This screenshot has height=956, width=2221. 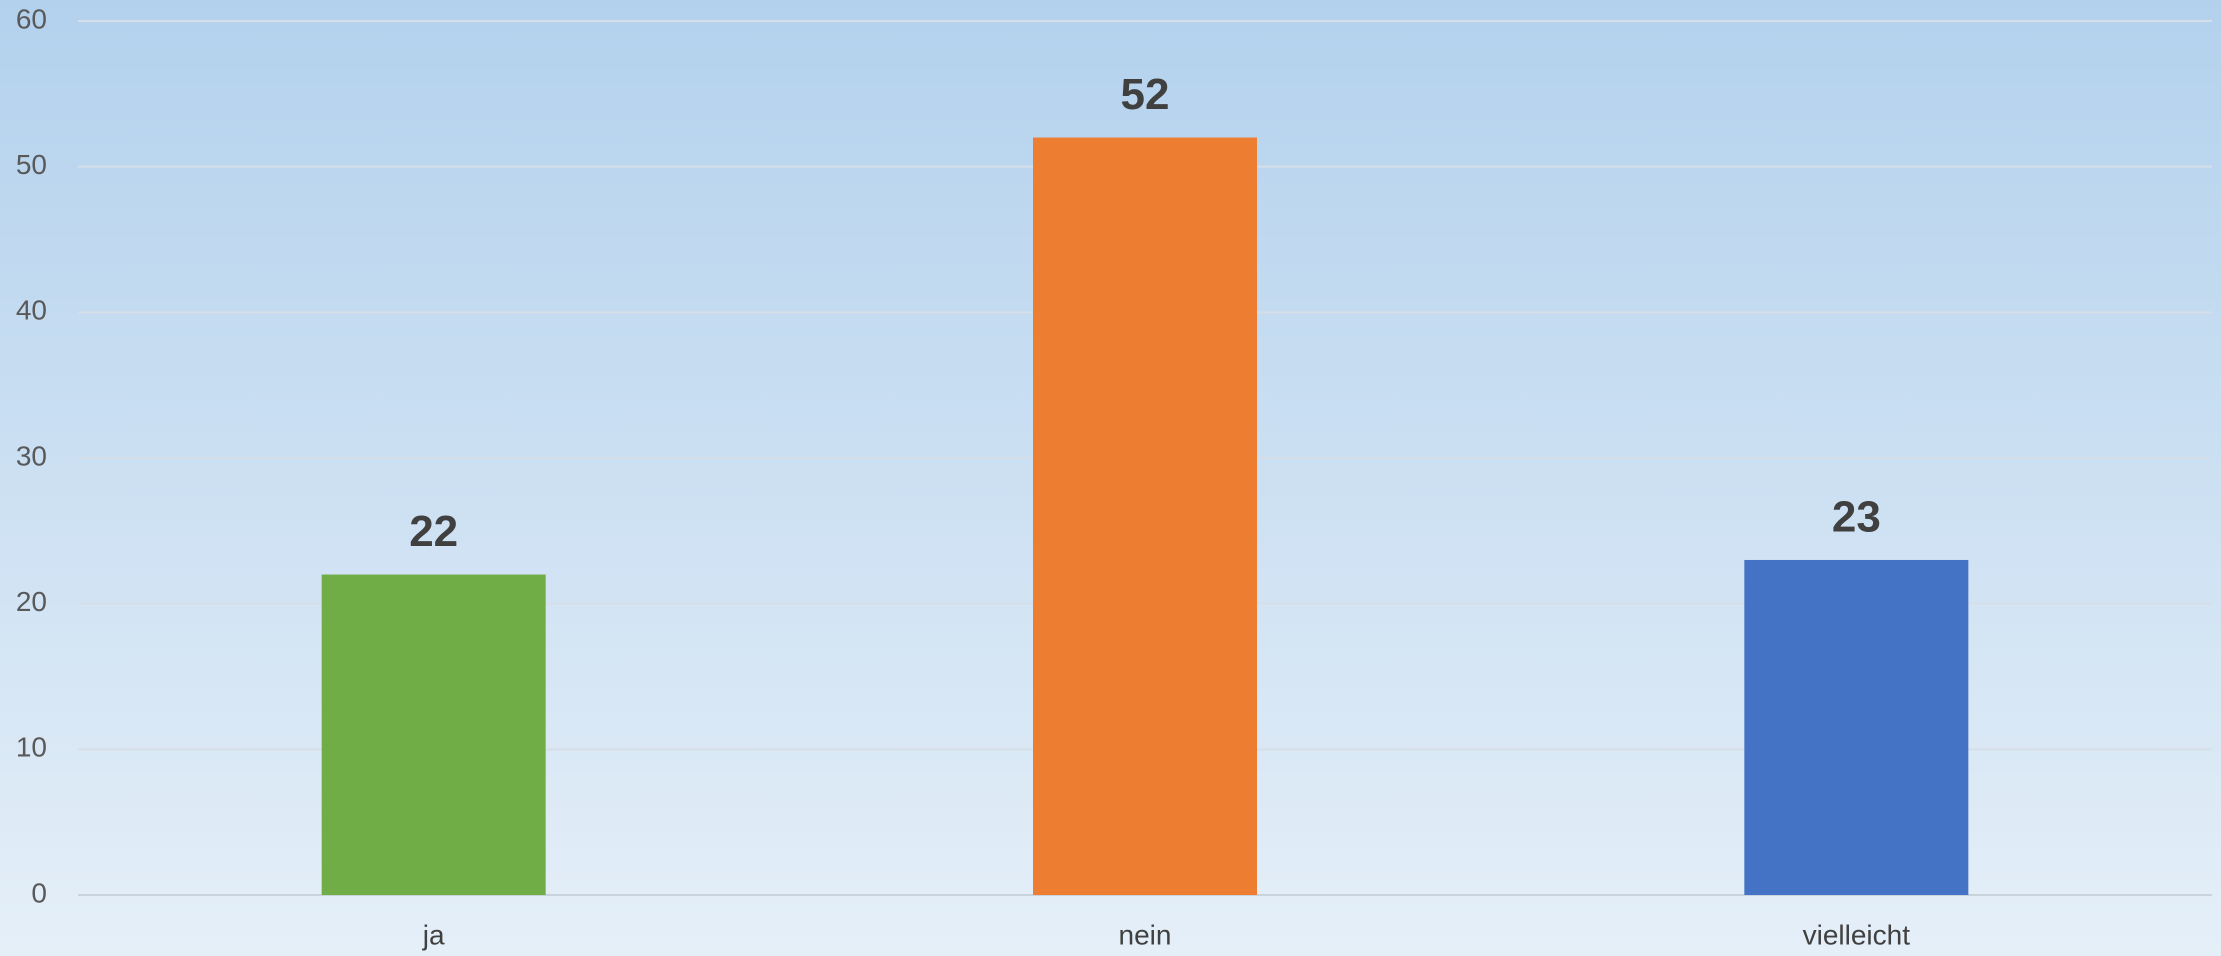 I want to click on x-tick-label: nein, so click(x=1145, y=934).